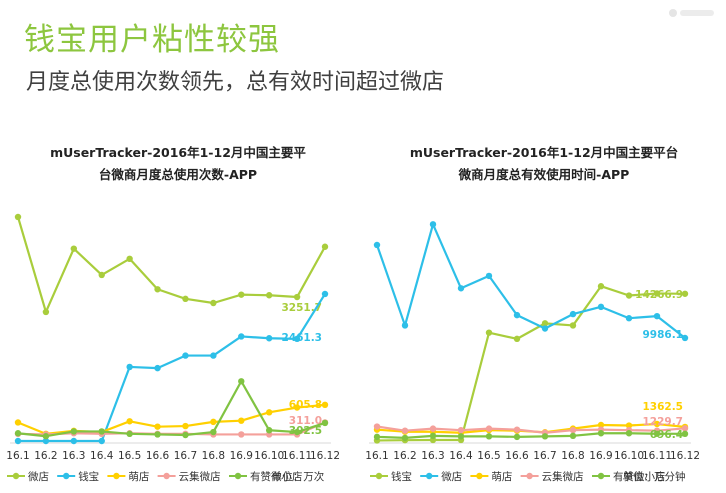  I want to click on left-series-4: 302.5, so click(171, 409).